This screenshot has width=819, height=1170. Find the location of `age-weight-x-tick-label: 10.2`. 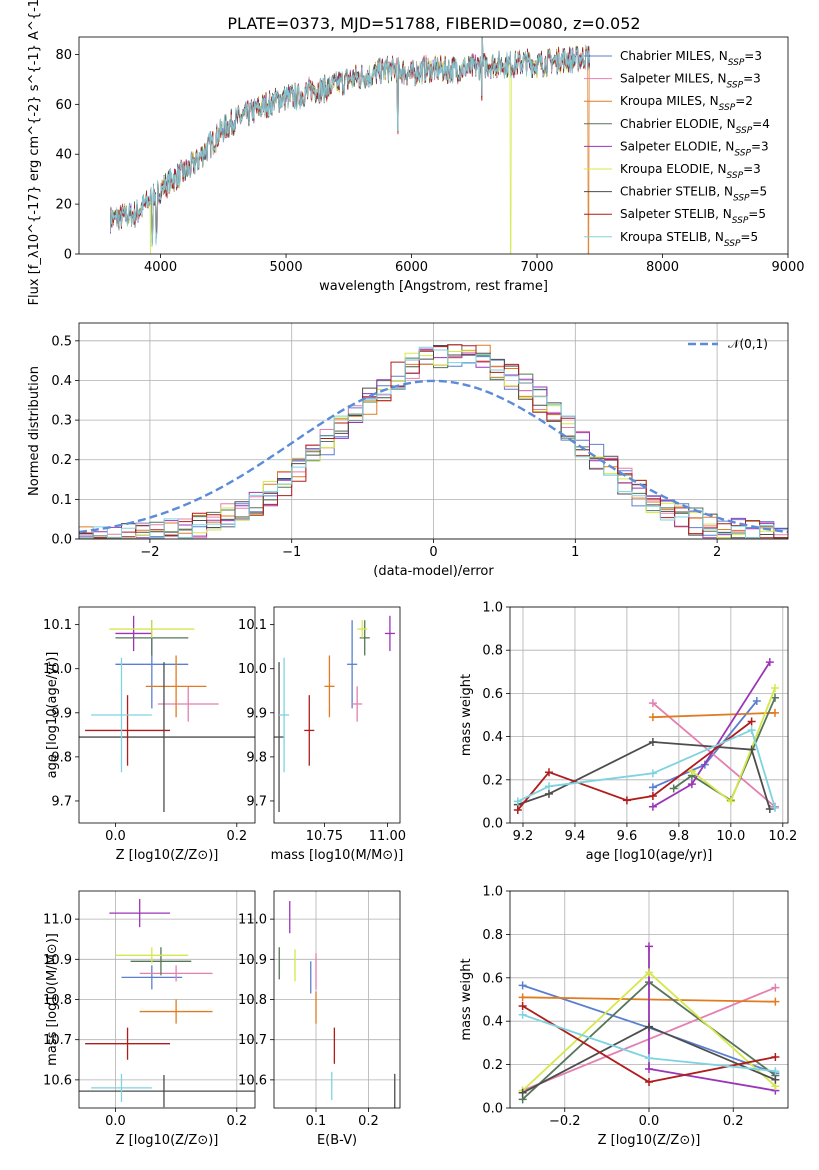

age-weight-x-tick-label: 10.2 is located at coordinates (782, 836).